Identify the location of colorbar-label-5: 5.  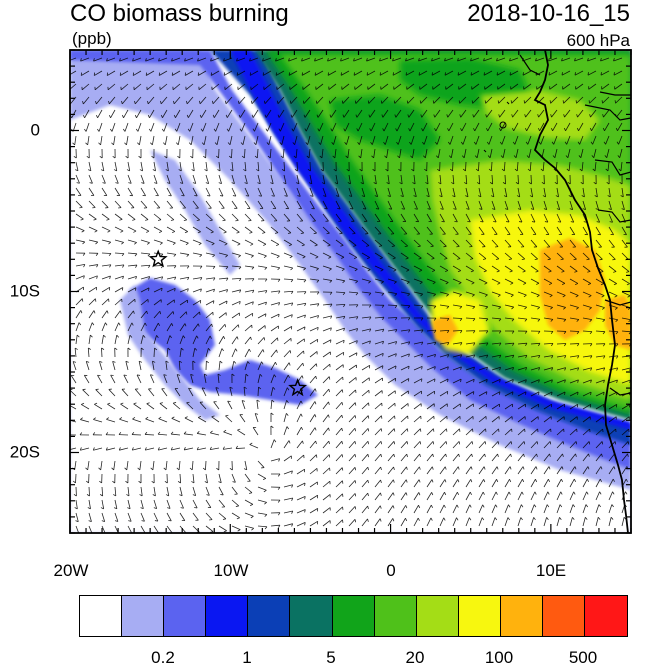
(331, 657).